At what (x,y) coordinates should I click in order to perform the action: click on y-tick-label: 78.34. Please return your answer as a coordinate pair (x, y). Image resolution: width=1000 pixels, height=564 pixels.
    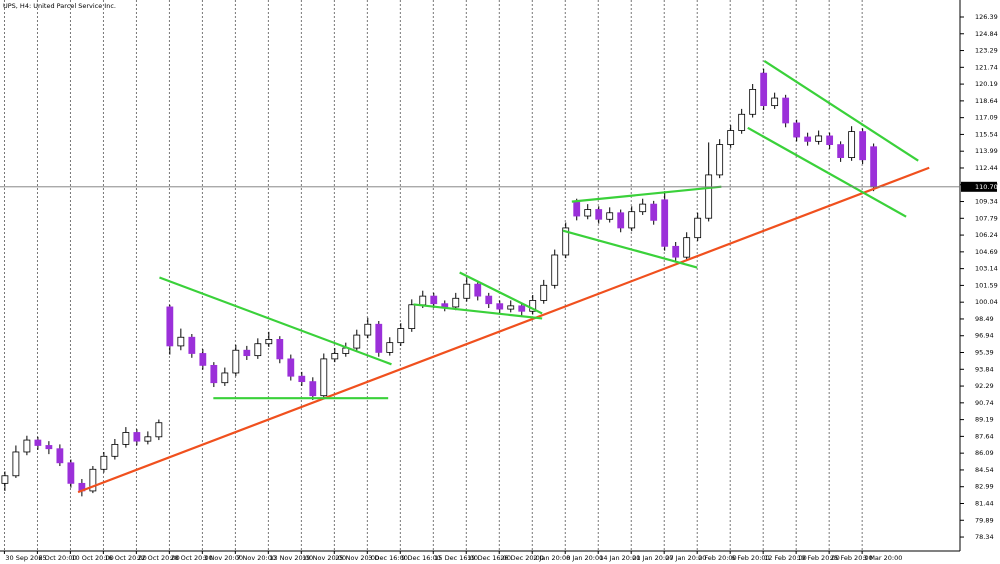
    Looking at the image, I should click on (984, 537).